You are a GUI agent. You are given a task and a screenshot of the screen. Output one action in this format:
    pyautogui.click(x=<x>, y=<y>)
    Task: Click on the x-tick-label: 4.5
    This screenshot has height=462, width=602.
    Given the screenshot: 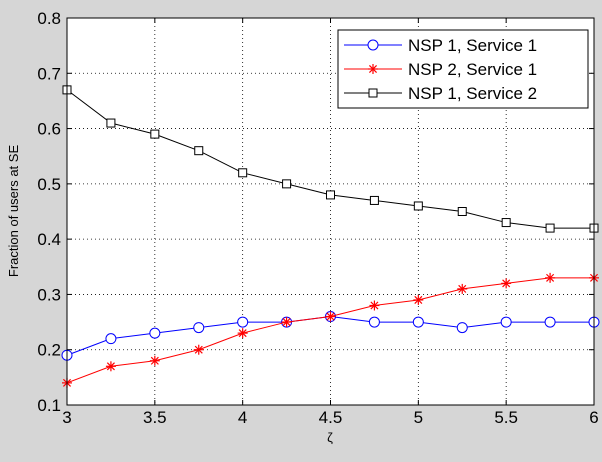 What is the action you would take?
    pyautogui.click(x=331, y=417)
    